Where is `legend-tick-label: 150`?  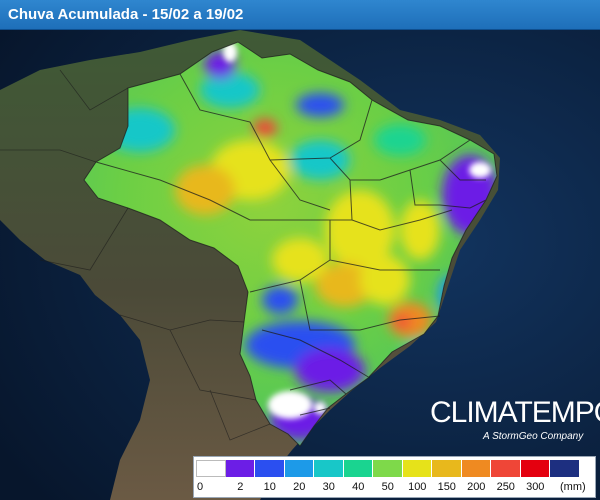
legend-tick-label: 150 is located at coordinates (446, 487).